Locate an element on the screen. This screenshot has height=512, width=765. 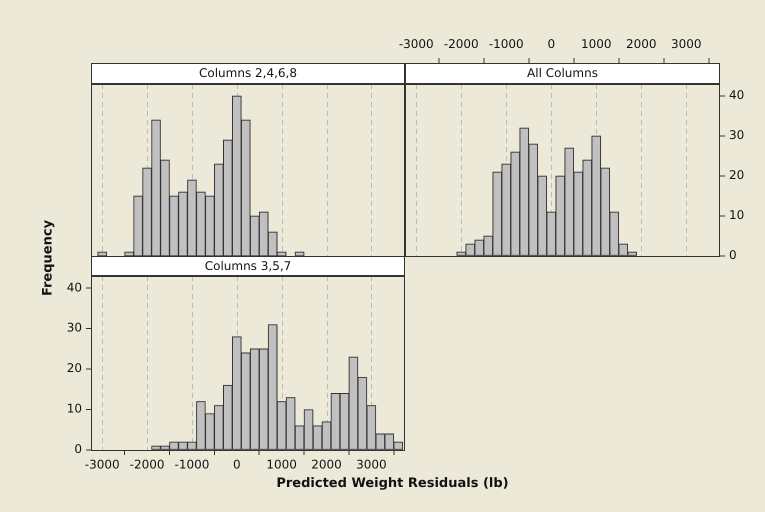
chart-title: All Columns is located at coordinates (562, 73).